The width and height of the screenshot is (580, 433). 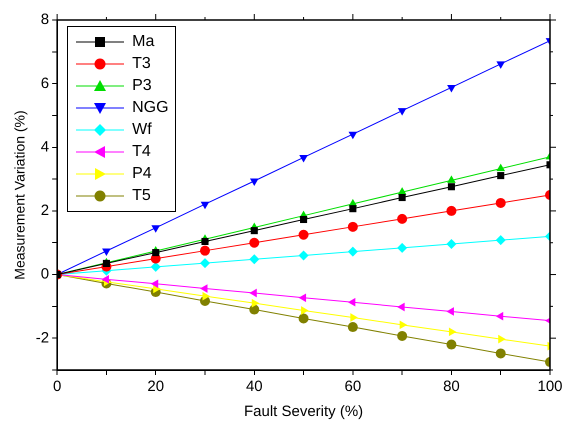 What do you see at coordinates (19, 195) in the screenshot?
I see `y-axis-title: Measurement Variation (%)` at bounding box center [19, 195].